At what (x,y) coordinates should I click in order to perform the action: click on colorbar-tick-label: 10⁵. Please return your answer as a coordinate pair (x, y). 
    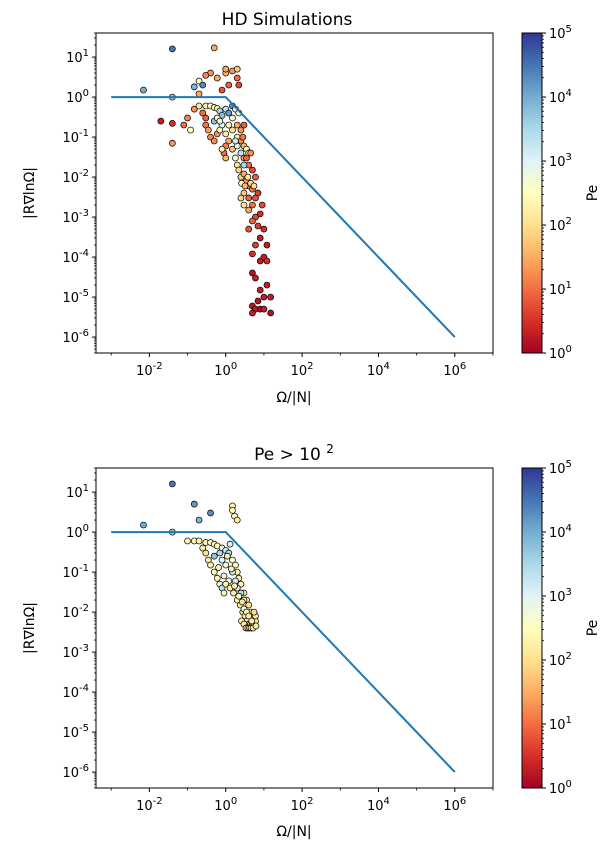
    Looking at the image, I should click on (560, 468).